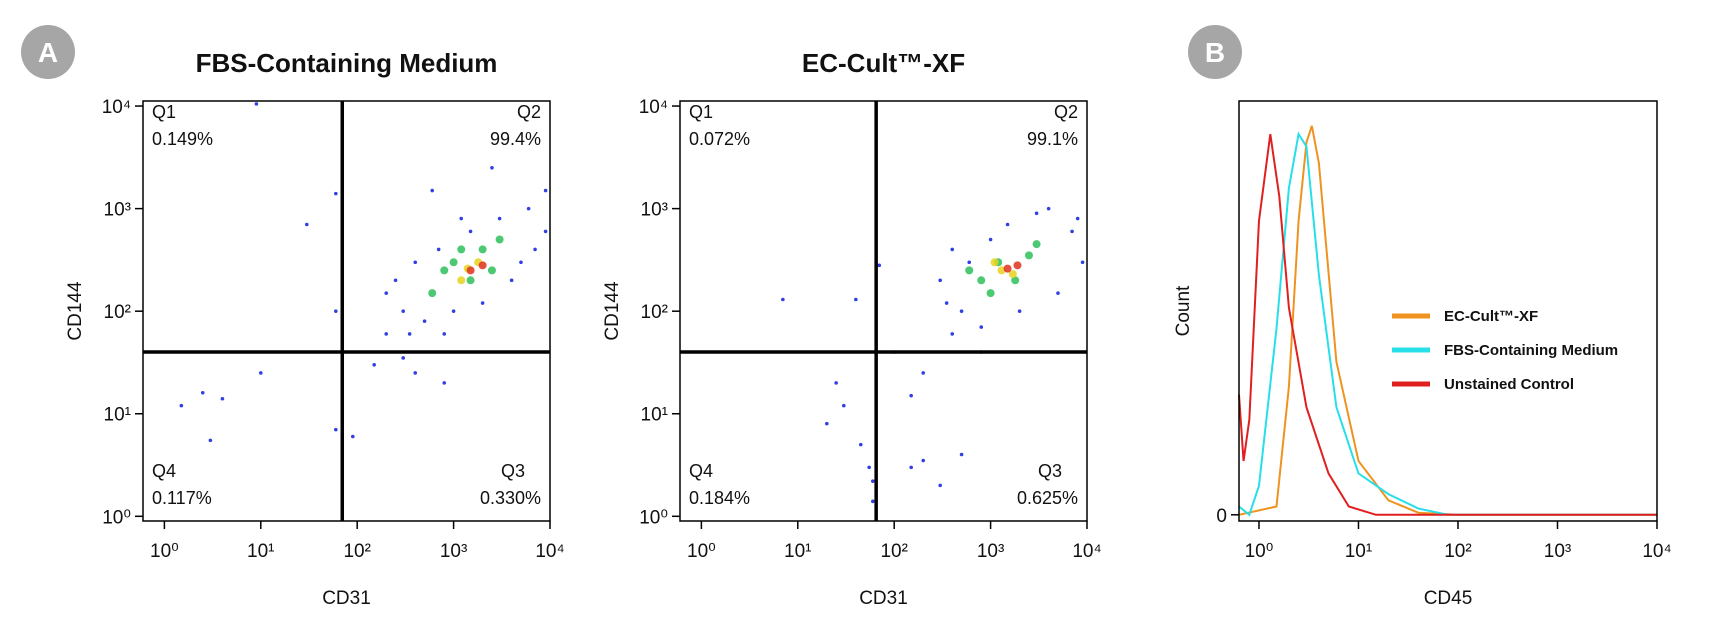 The height and width of the screenshot is (640, 1718). I want to click on y-tick-label: 10⁴, so click(653, 107).